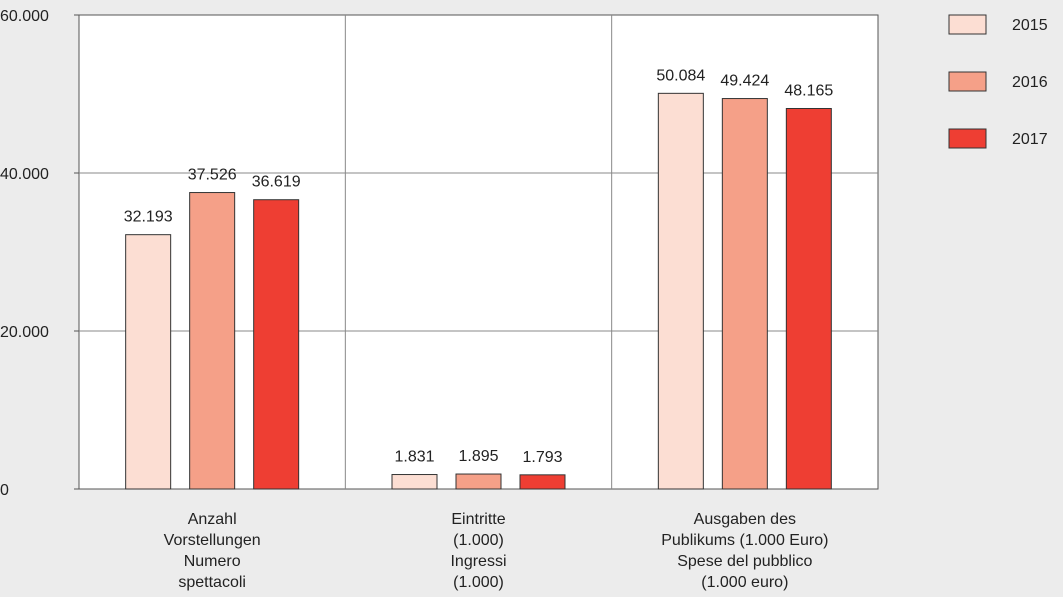  What do you see at coordinates (967, 24) in the screenshot?
I see `legend-swatch-2015` at bounding box center [967, 24].